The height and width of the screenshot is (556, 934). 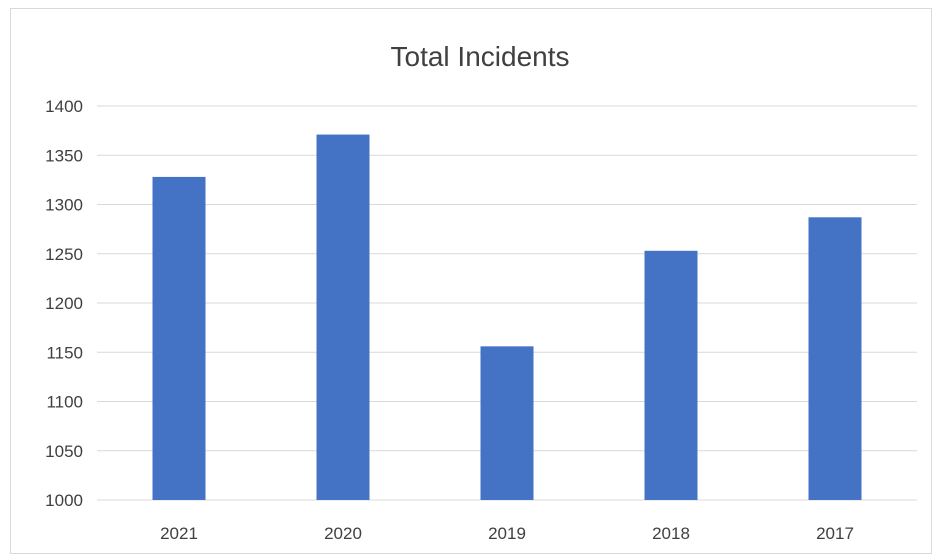 What do you see at coordinates (671, 533) in the screenshot?
I see `x-tick-label: 2018` at bounding box center [671, 533].